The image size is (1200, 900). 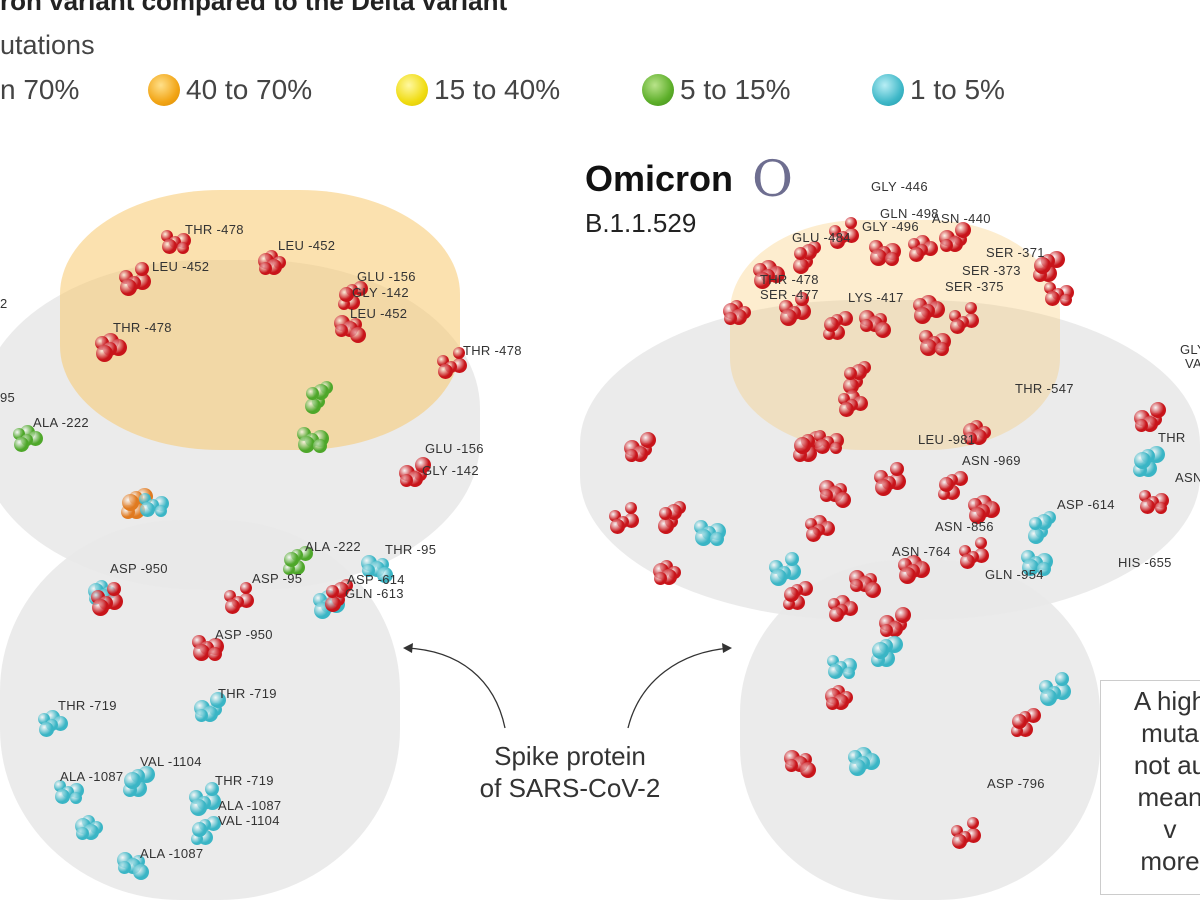 I want to click on orange-residue-sphere, so click(x=130, y=502).